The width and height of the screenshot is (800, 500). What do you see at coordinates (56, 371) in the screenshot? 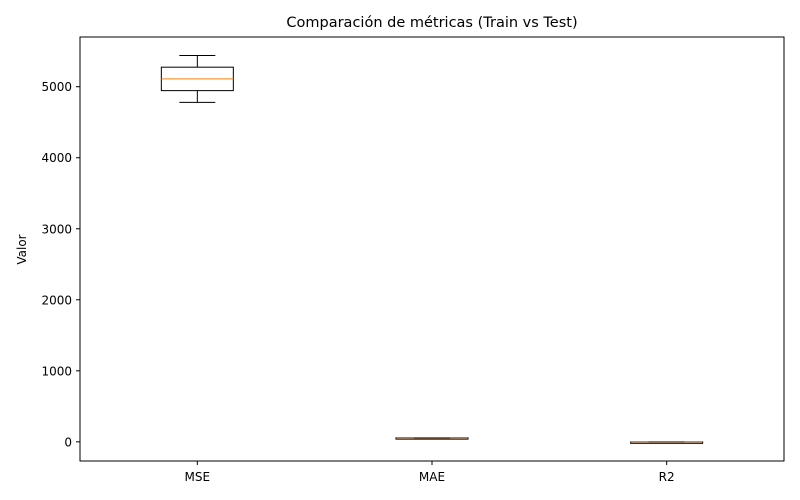
I see `y-tick-label: 1000` at bounding box center [56, 371].